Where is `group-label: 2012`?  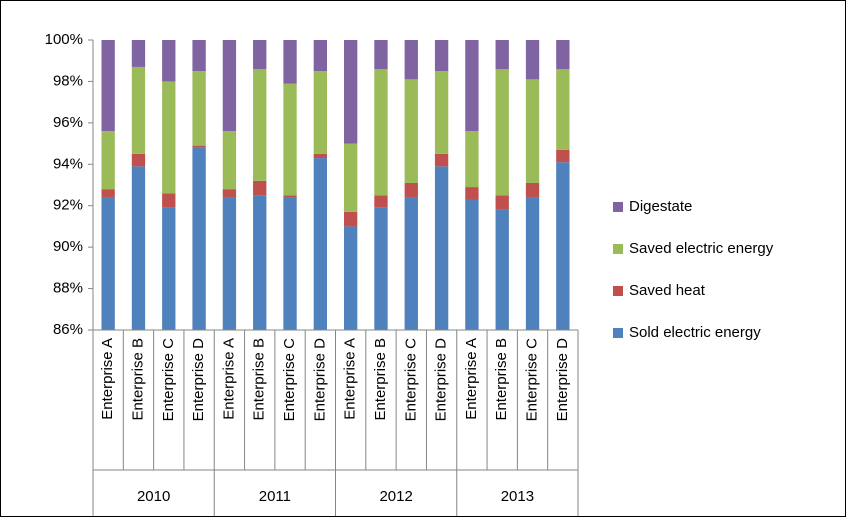
group-label: 2012 is located at coordinates (395, 496).